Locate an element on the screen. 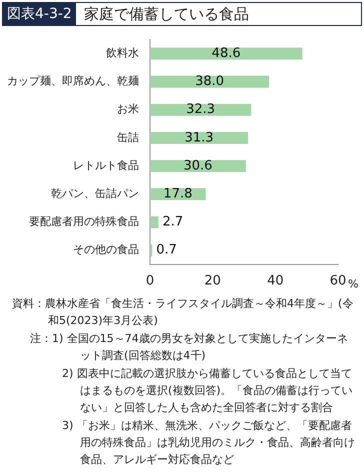 This screenshot has width=364, height=473. text: 資料：農林水産省「食生活・ライフスタイル調査～令和4年度～」(令和5(2023)年3月公表) is located at coordinates (182, 312).